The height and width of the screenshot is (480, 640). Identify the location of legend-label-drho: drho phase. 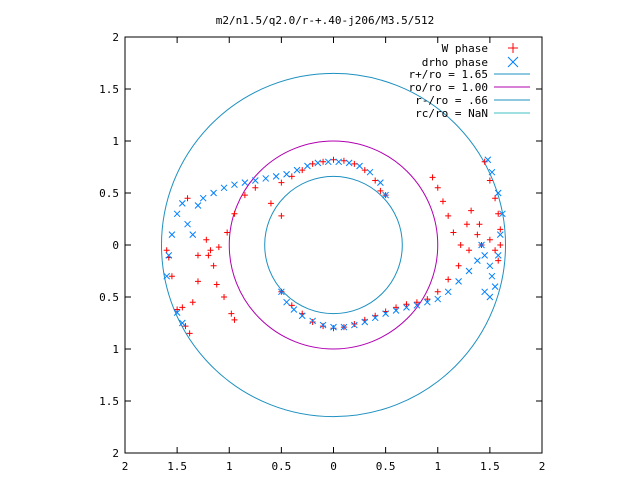
(455, 62).